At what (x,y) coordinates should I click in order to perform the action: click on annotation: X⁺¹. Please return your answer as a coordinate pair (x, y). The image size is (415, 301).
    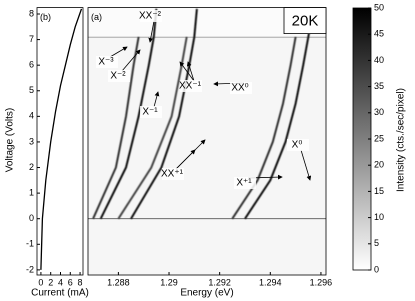
    Looking at the image, I should click on (244, 183).